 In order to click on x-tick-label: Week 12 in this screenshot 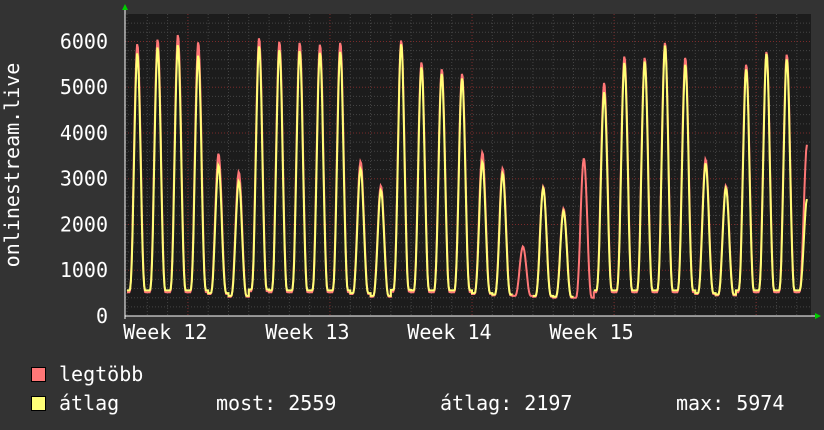, I will do `click(165, 332)`.